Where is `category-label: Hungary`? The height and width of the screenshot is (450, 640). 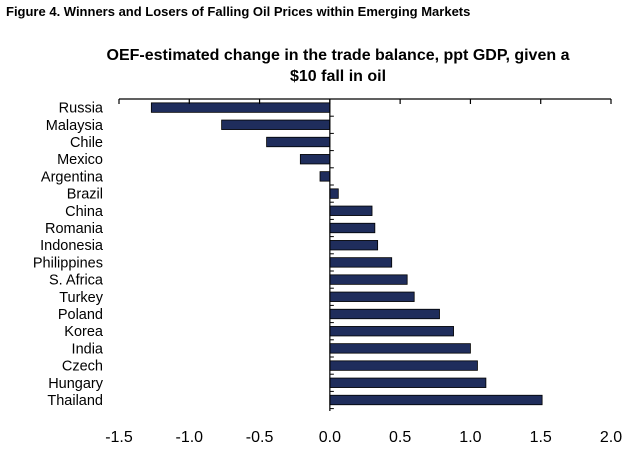
category-label: Hungary is located at coordinates (76, 384).